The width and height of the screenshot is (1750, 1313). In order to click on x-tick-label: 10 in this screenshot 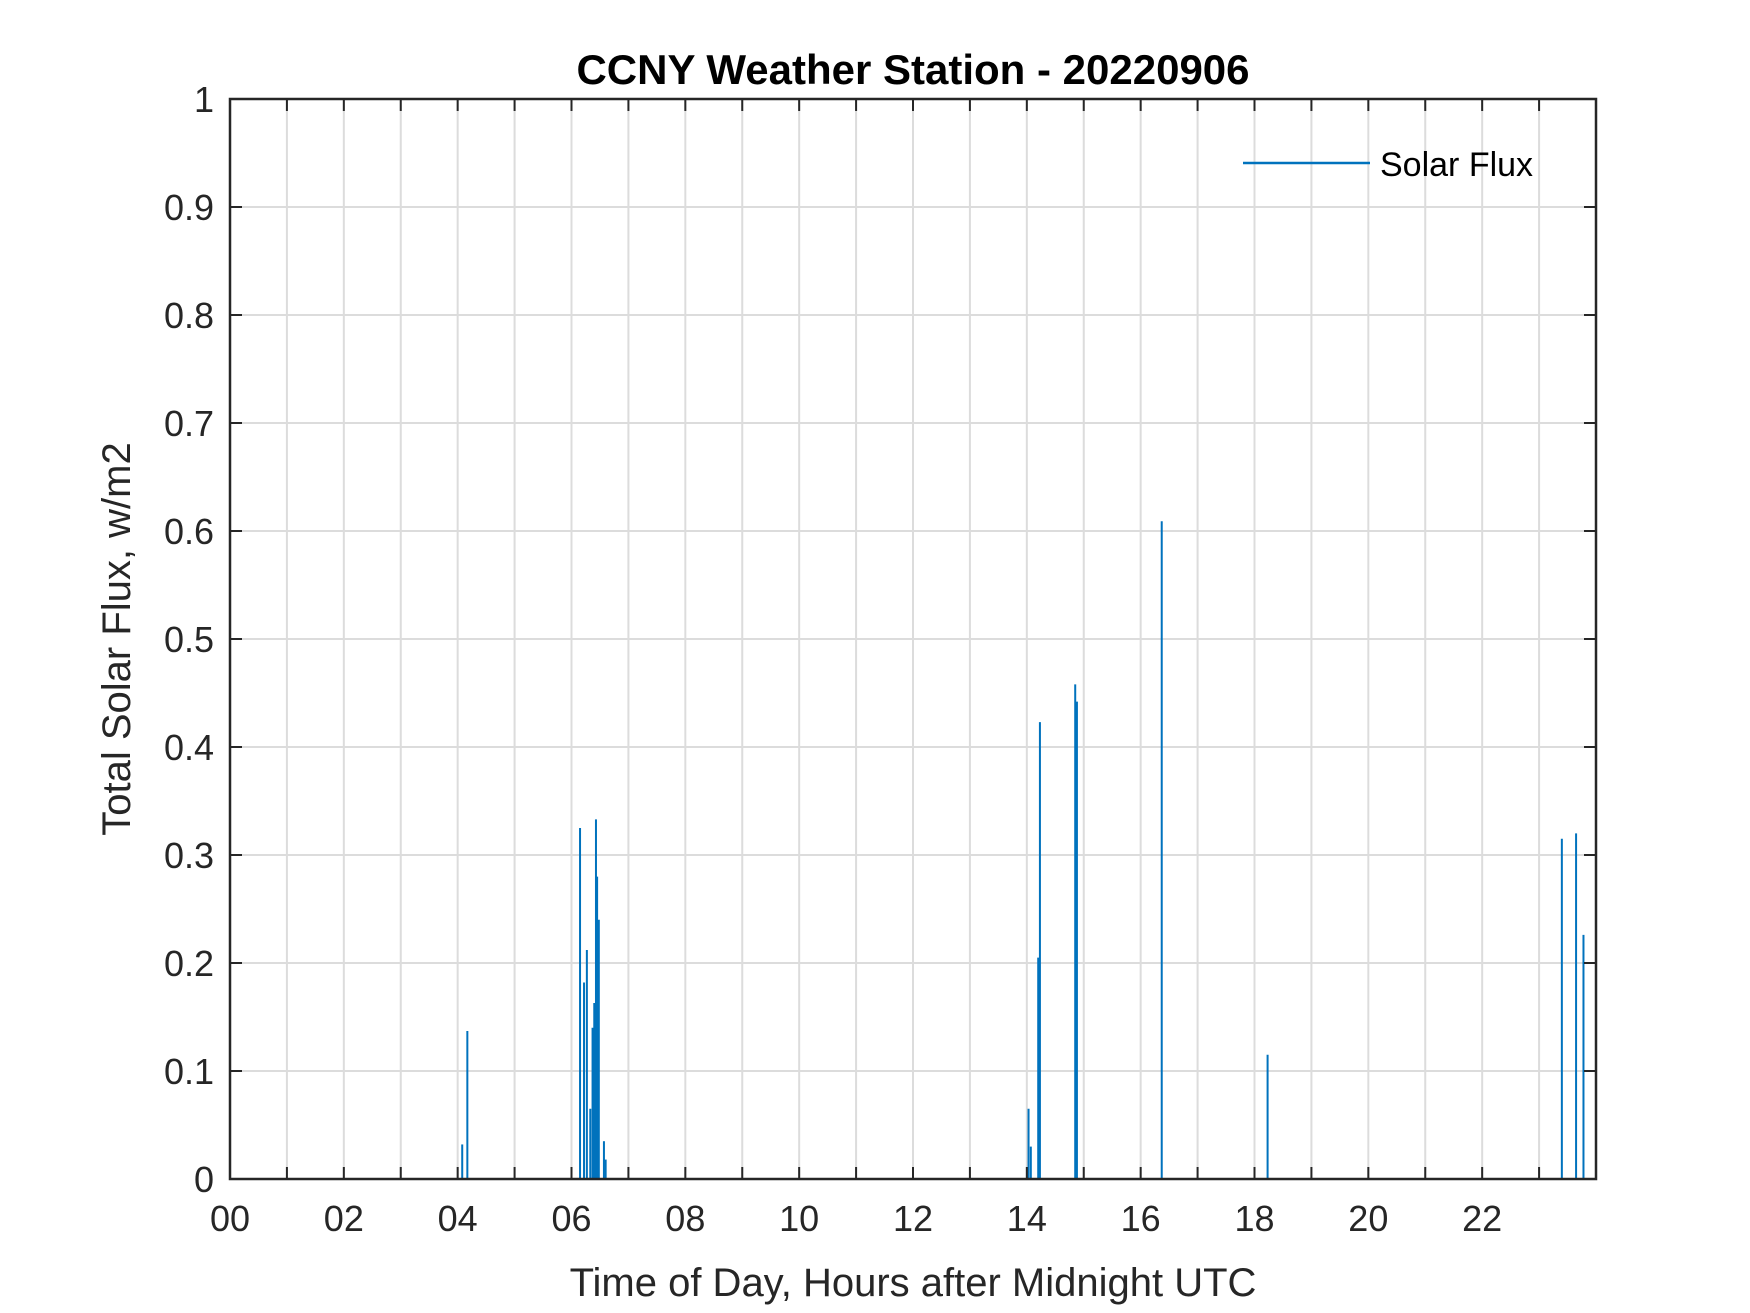, I will do `click(799, 1218)`.